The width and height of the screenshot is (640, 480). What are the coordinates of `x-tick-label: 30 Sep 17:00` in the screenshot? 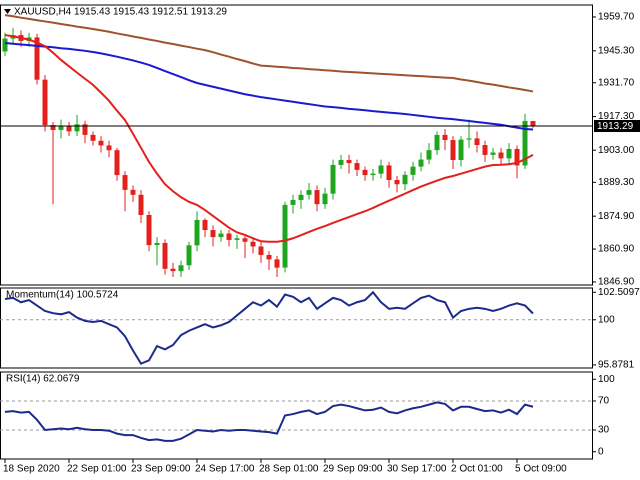 It's located at (417, 469).